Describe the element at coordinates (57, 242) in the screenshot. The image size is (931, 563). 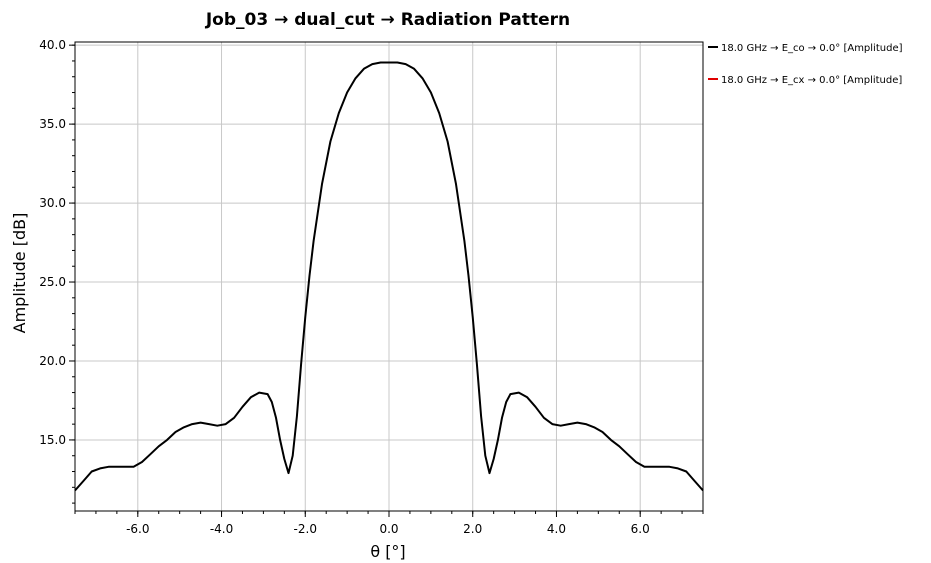
I see `y-axis-ticks: 15.0 20.0 25.0 30.0 35.0 40.0` at that location.